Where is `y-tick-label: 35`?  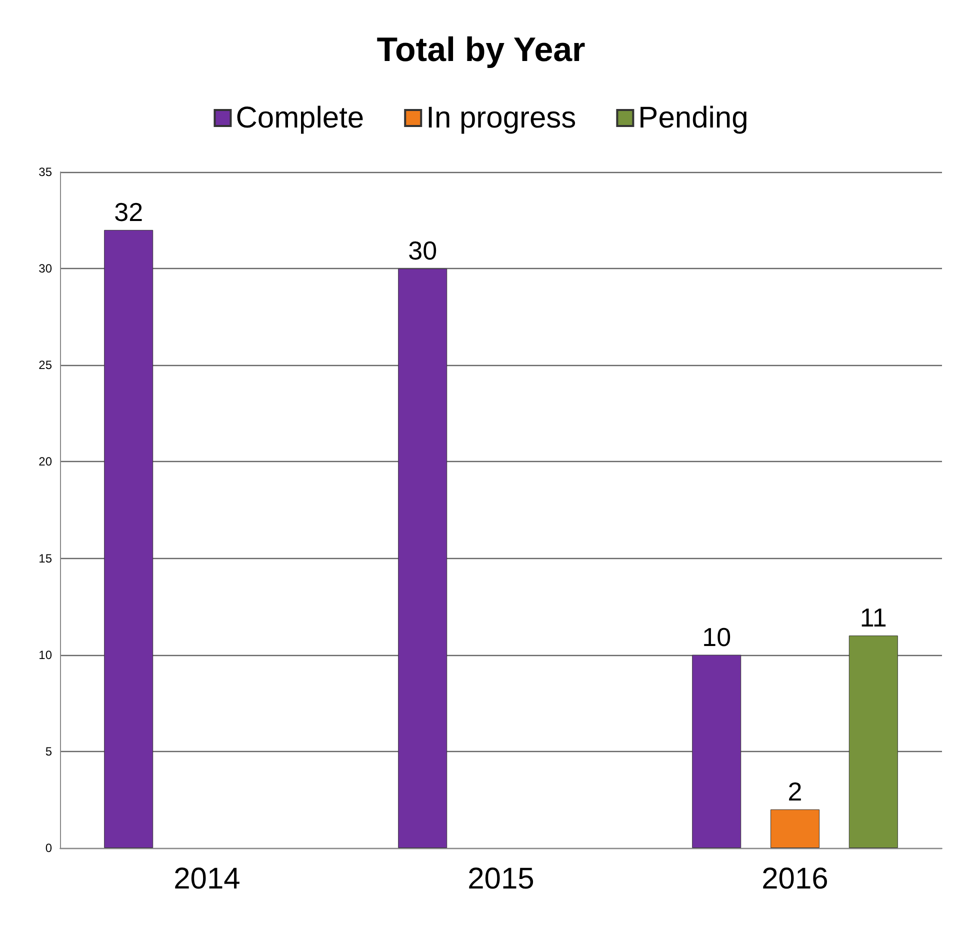
y-tick-label: 35 is located at coordinates (45, 172).